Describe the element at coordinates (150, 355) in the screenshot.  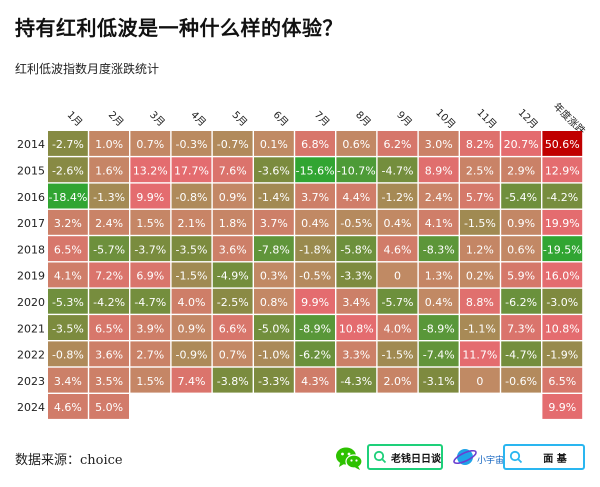
I see `heatmap-cell-label: 2.7%` at that location.